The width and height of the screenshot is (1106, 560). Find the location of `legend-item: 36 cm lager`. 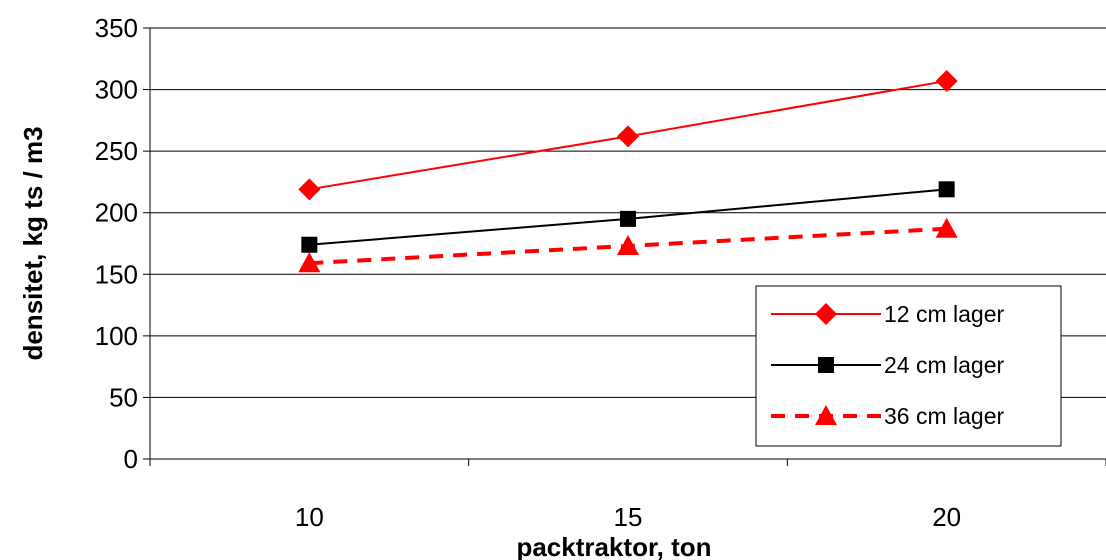

legend-item: 36 cm lager is located at coordinates (888, 416).